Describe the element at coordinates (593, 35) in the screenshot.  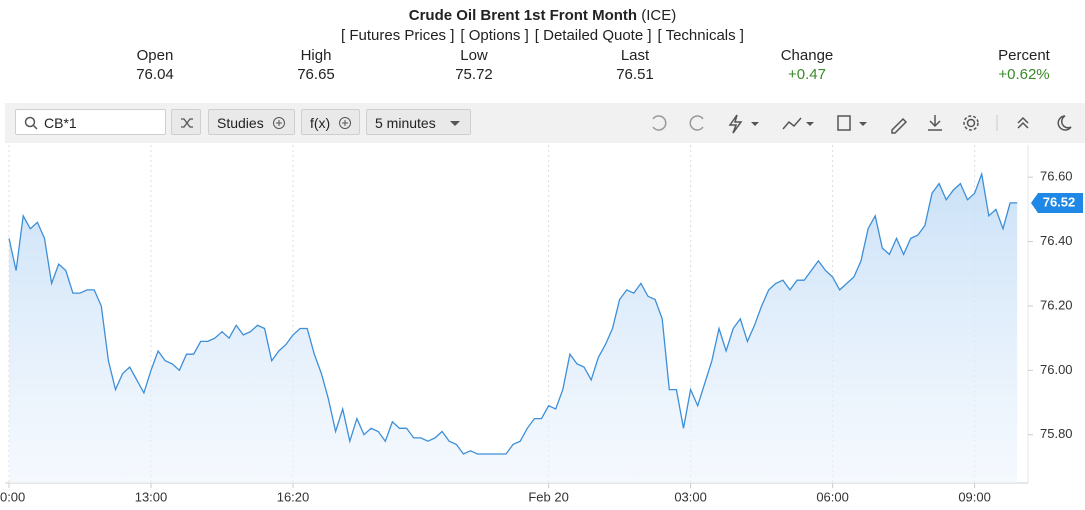
I see `link: [ Detailed Quote ]` at that location.